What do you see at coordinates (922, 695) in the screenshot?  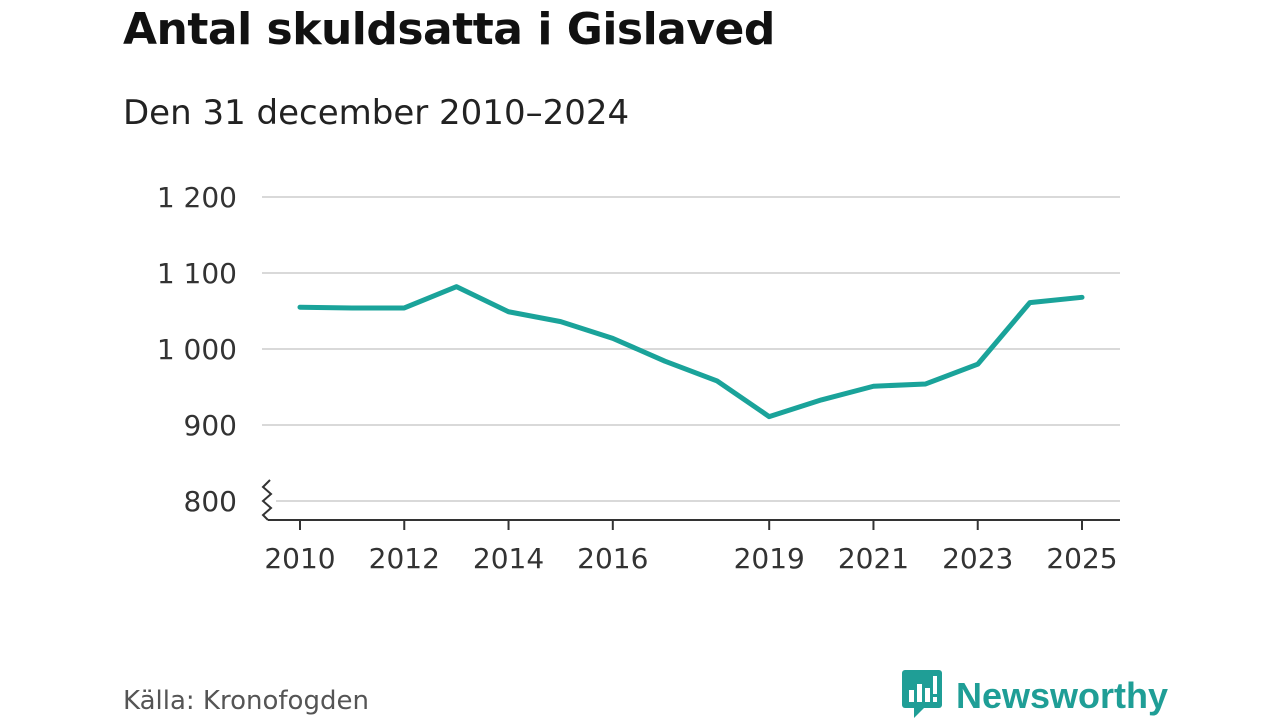 I see `newsworthy-logo-icon` at bounding box center [922, 695].